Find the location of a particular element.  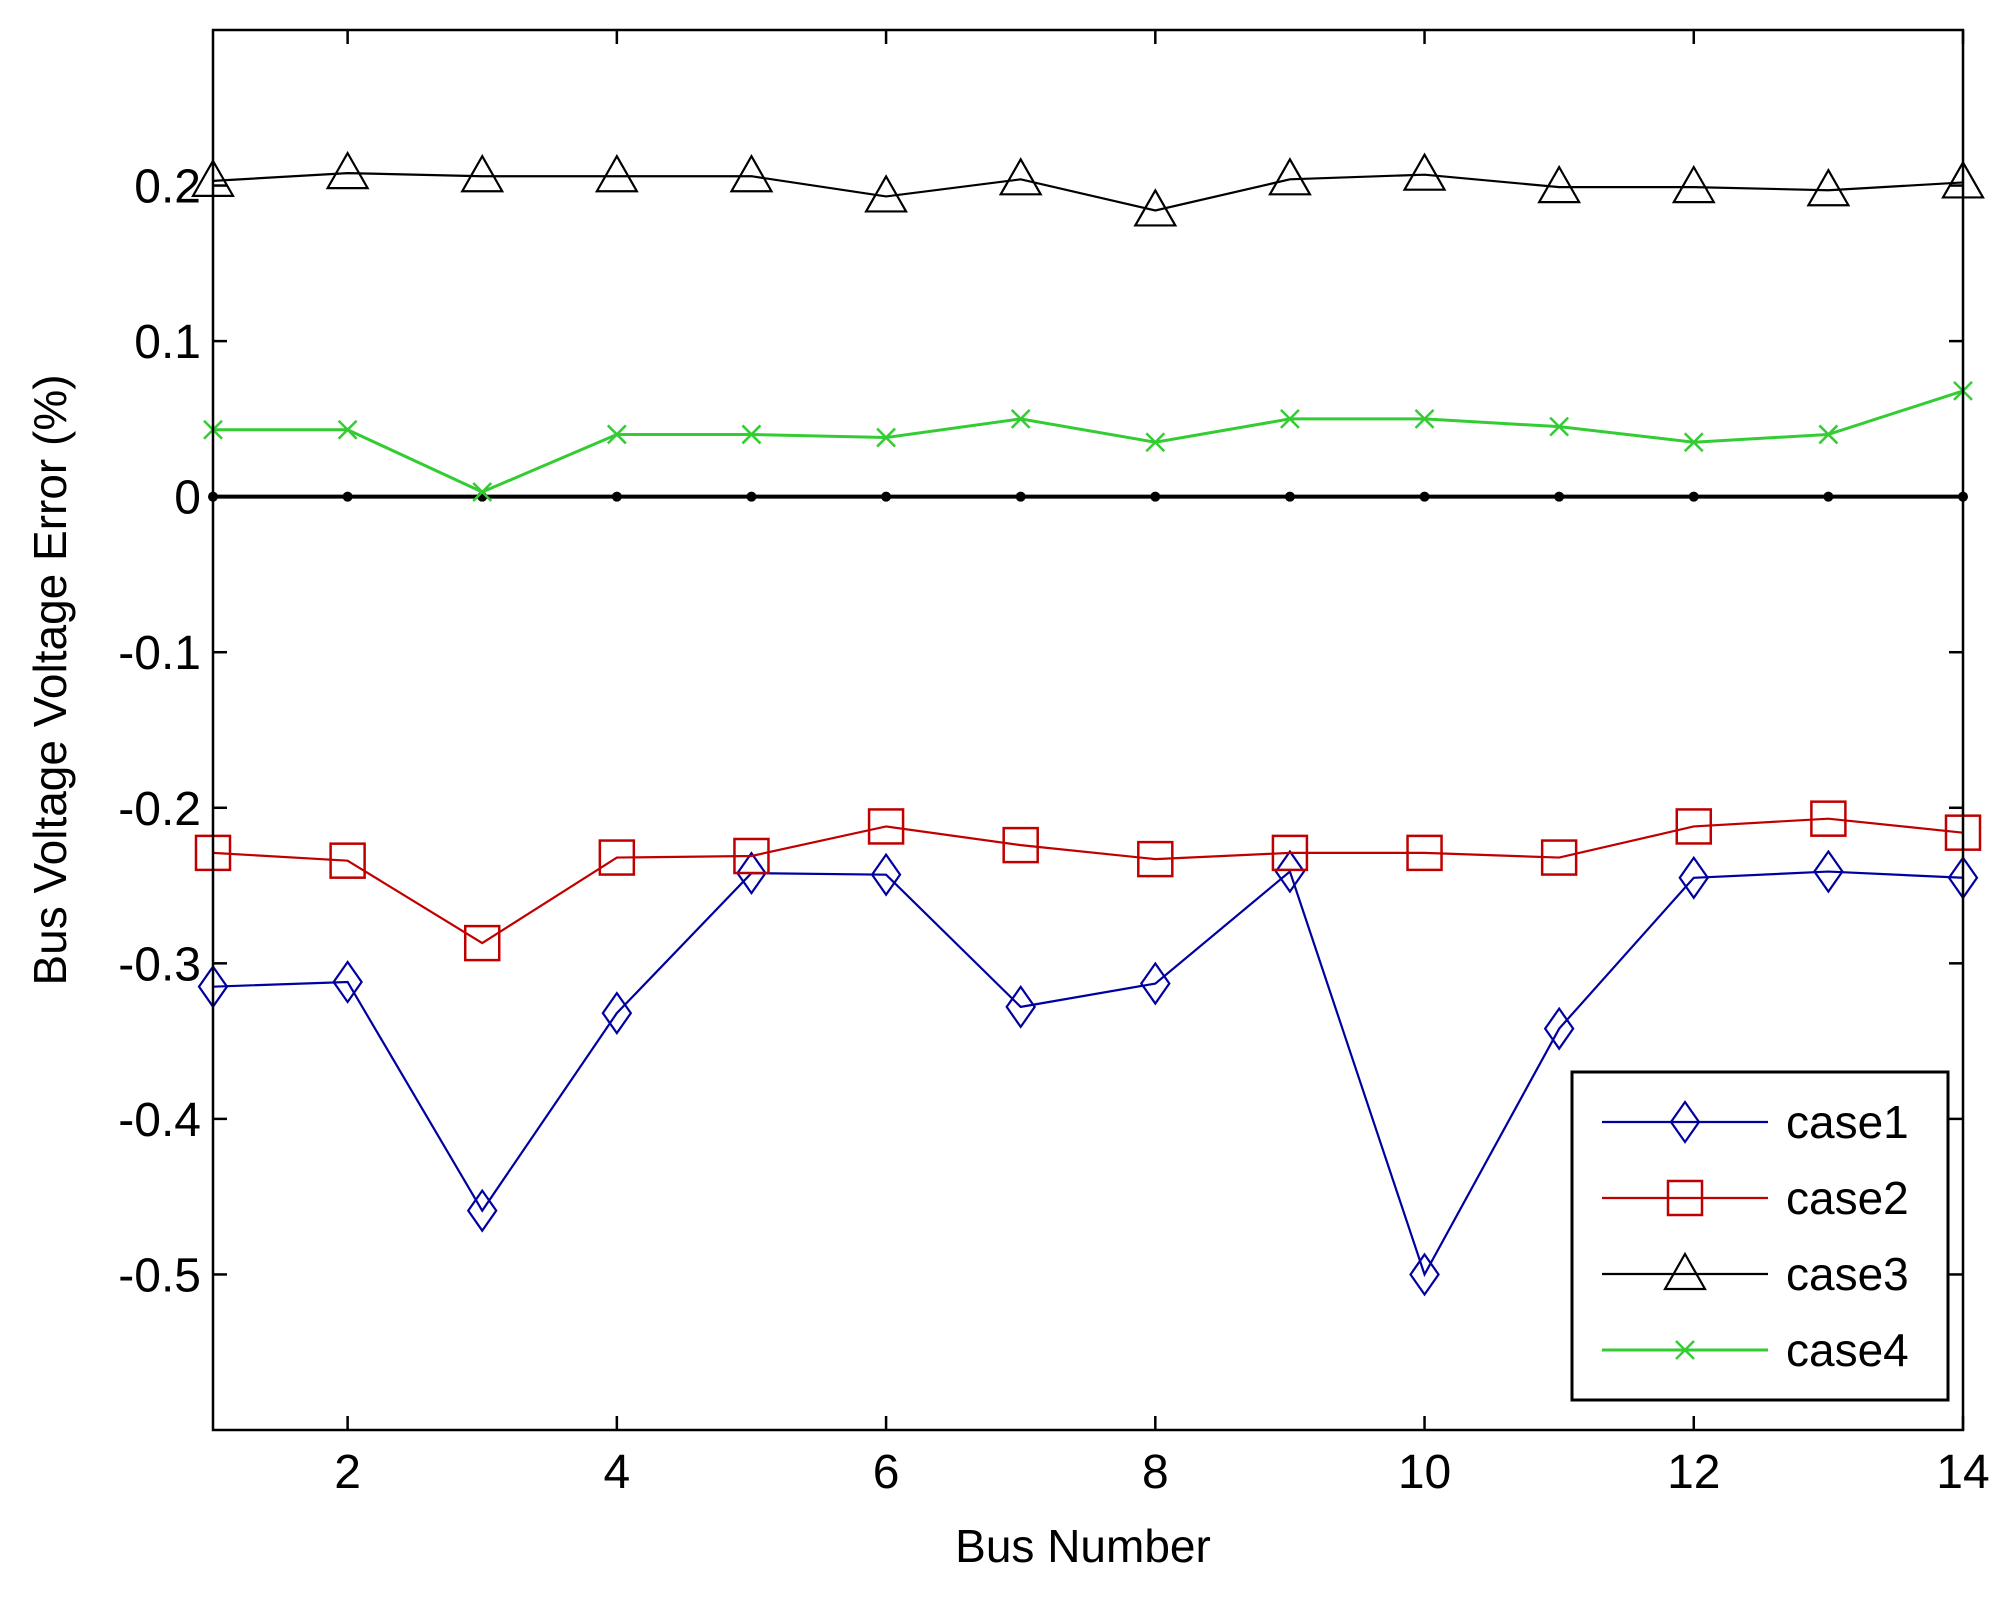

y-tick-label: -0.5 is located at coordinates (159, 1275).